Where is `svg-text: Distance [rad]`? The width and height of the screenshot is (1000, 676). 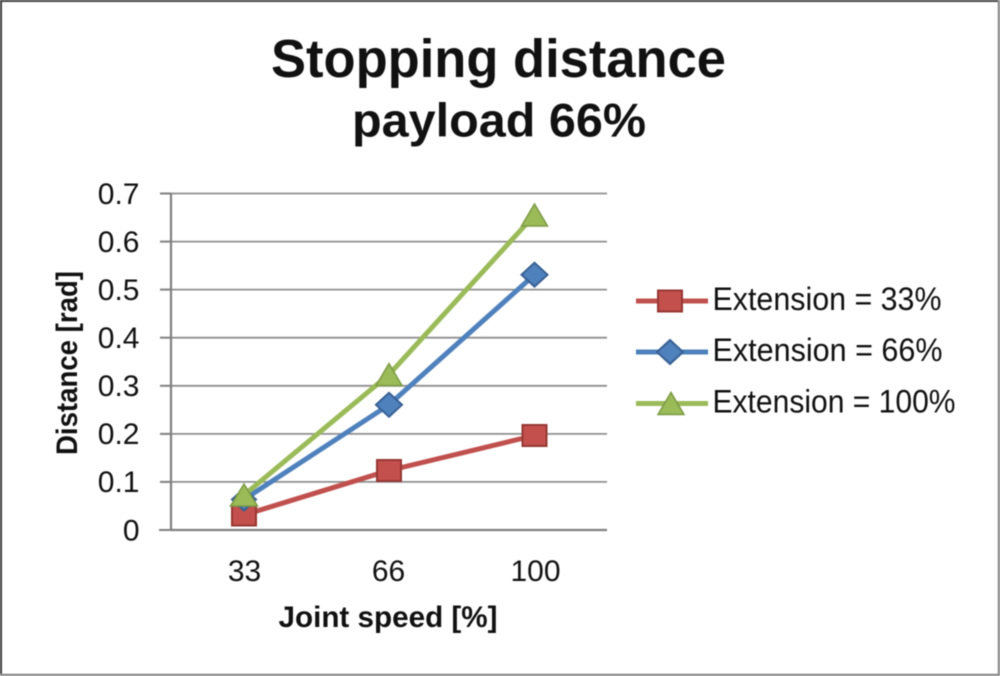
svg-text: Distance [rad] is located at coordinates (67, 363).